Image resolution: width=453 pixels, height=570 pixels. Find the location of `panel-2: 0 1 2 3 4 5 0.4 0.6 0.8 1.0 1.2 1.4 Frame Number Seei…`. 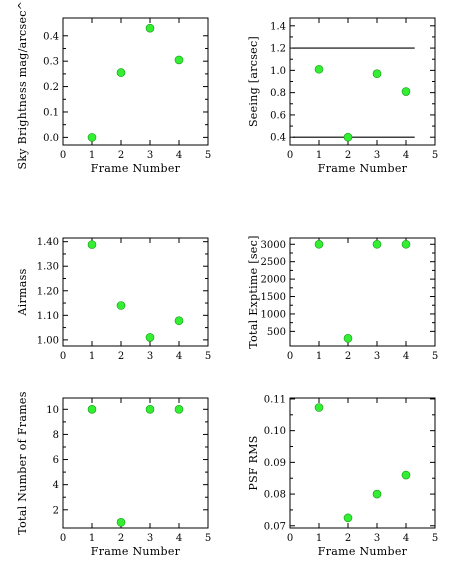

panel-2: 0 1 2 3 4 5 0.4 0.6 0.8 1.0 1.2 1.4 Frame Number Seei… is located at coordinates (342, 96).